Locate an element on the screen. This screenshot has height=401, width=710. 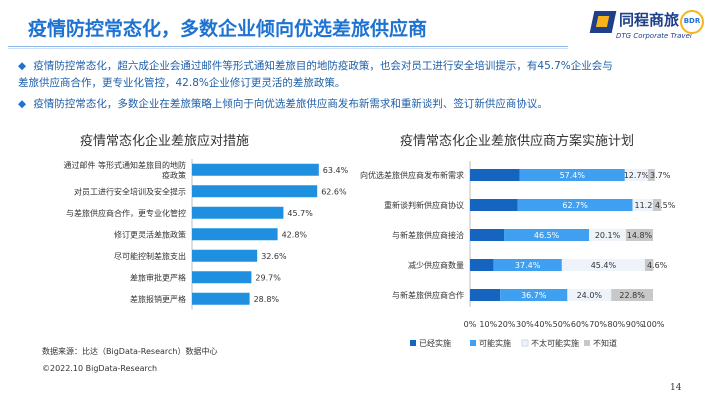
category-label: 差旅审批更严格 is located at coordinates (158, 277).